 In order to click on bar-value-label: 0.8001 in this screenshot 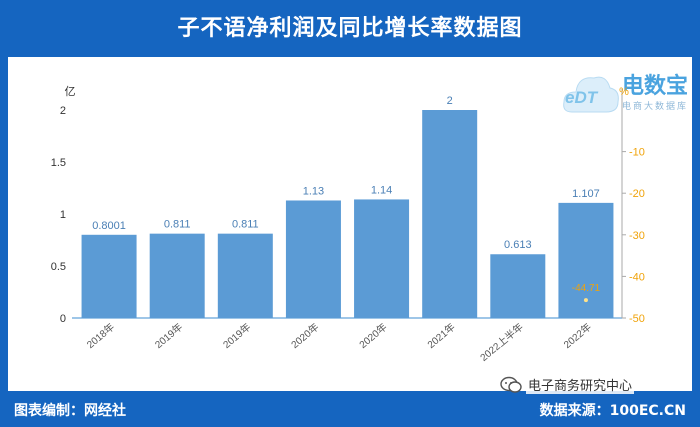, I will do `click(109, 226)`.